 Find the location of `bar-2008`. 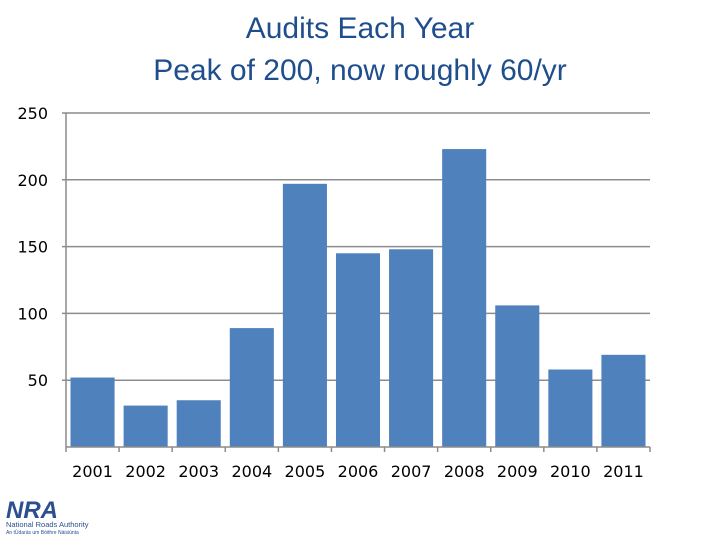

bar-2008 is located at coordinates (464, 298).